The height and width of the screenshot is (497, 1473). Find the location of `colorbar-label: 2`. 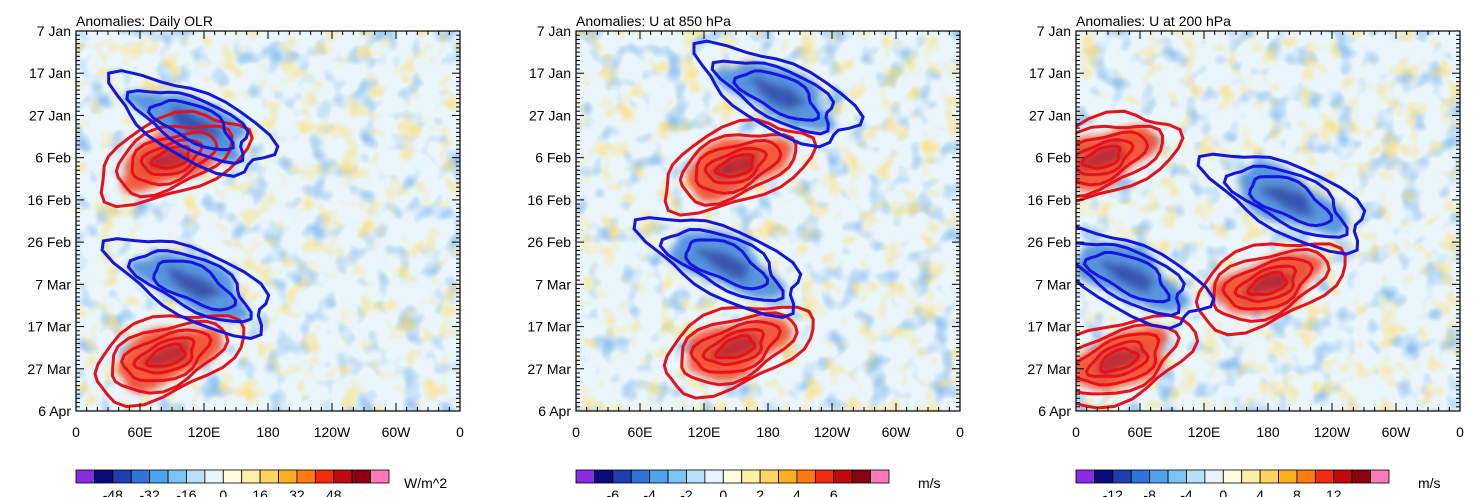

colorbar-label: 2 is located at coordinates (760, 492).